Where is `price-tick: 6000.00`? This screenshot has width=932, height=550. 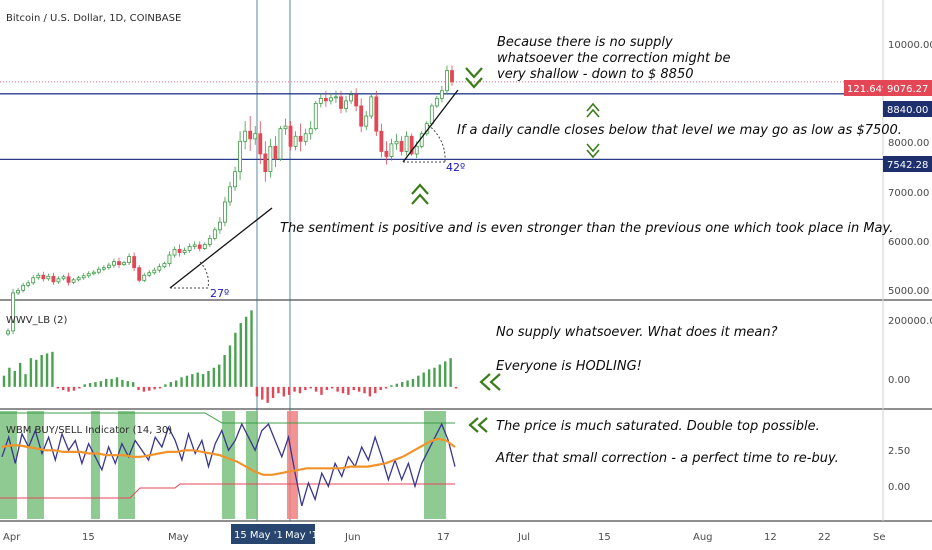 price-tick: 6000.00 is located at coordinates (908, 242).